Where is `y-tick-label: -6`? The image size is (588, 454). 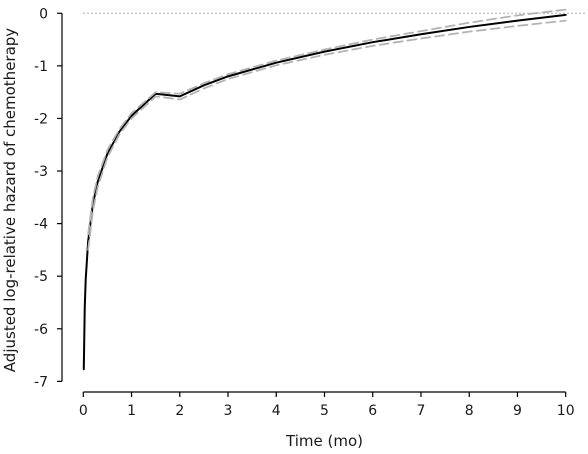 y-tick-label: -6 is located at coordinates (41, 330).